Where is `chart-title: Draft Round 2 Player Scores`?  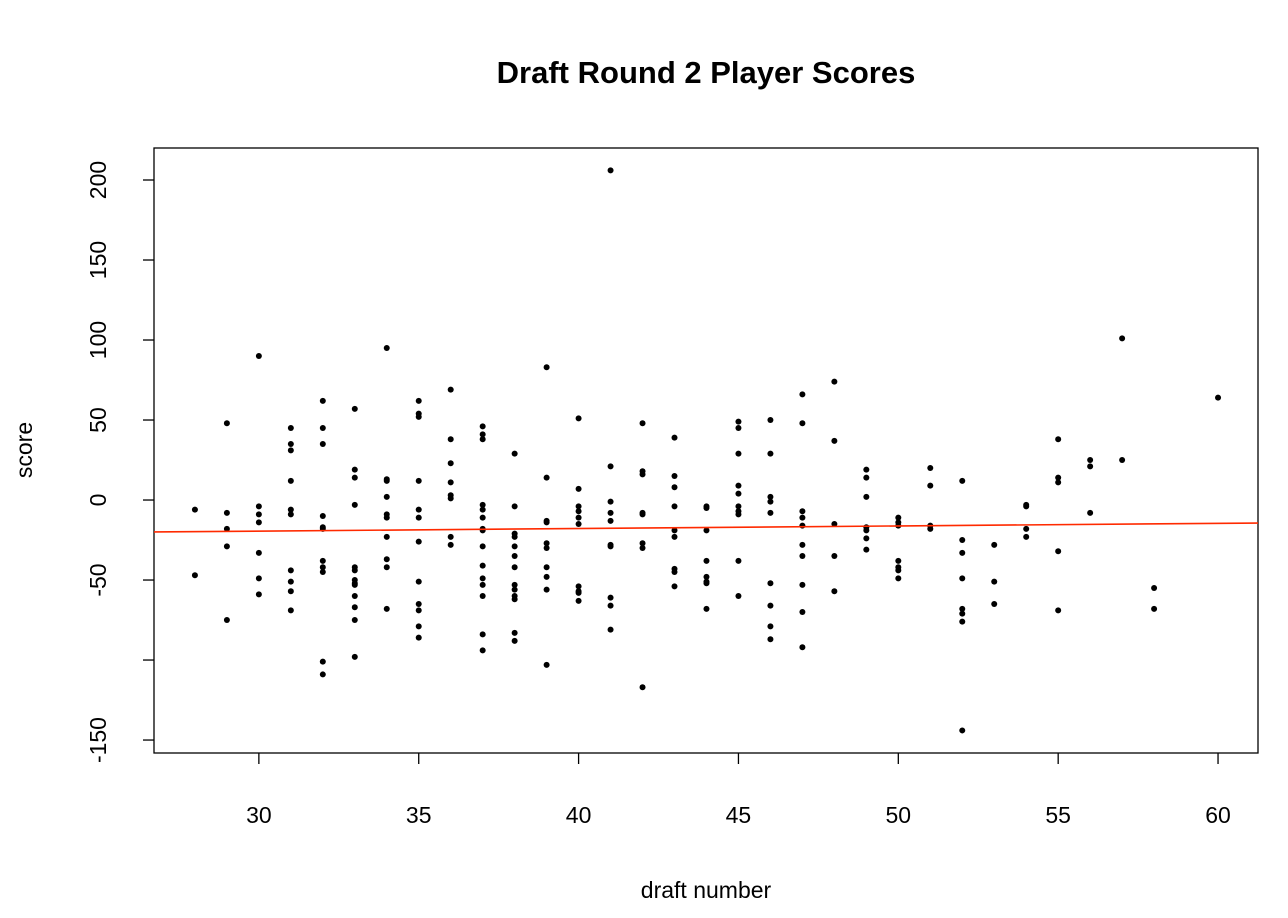 chart-title: Draft Round 2 Player Scores is located at coordinates (706, 72).